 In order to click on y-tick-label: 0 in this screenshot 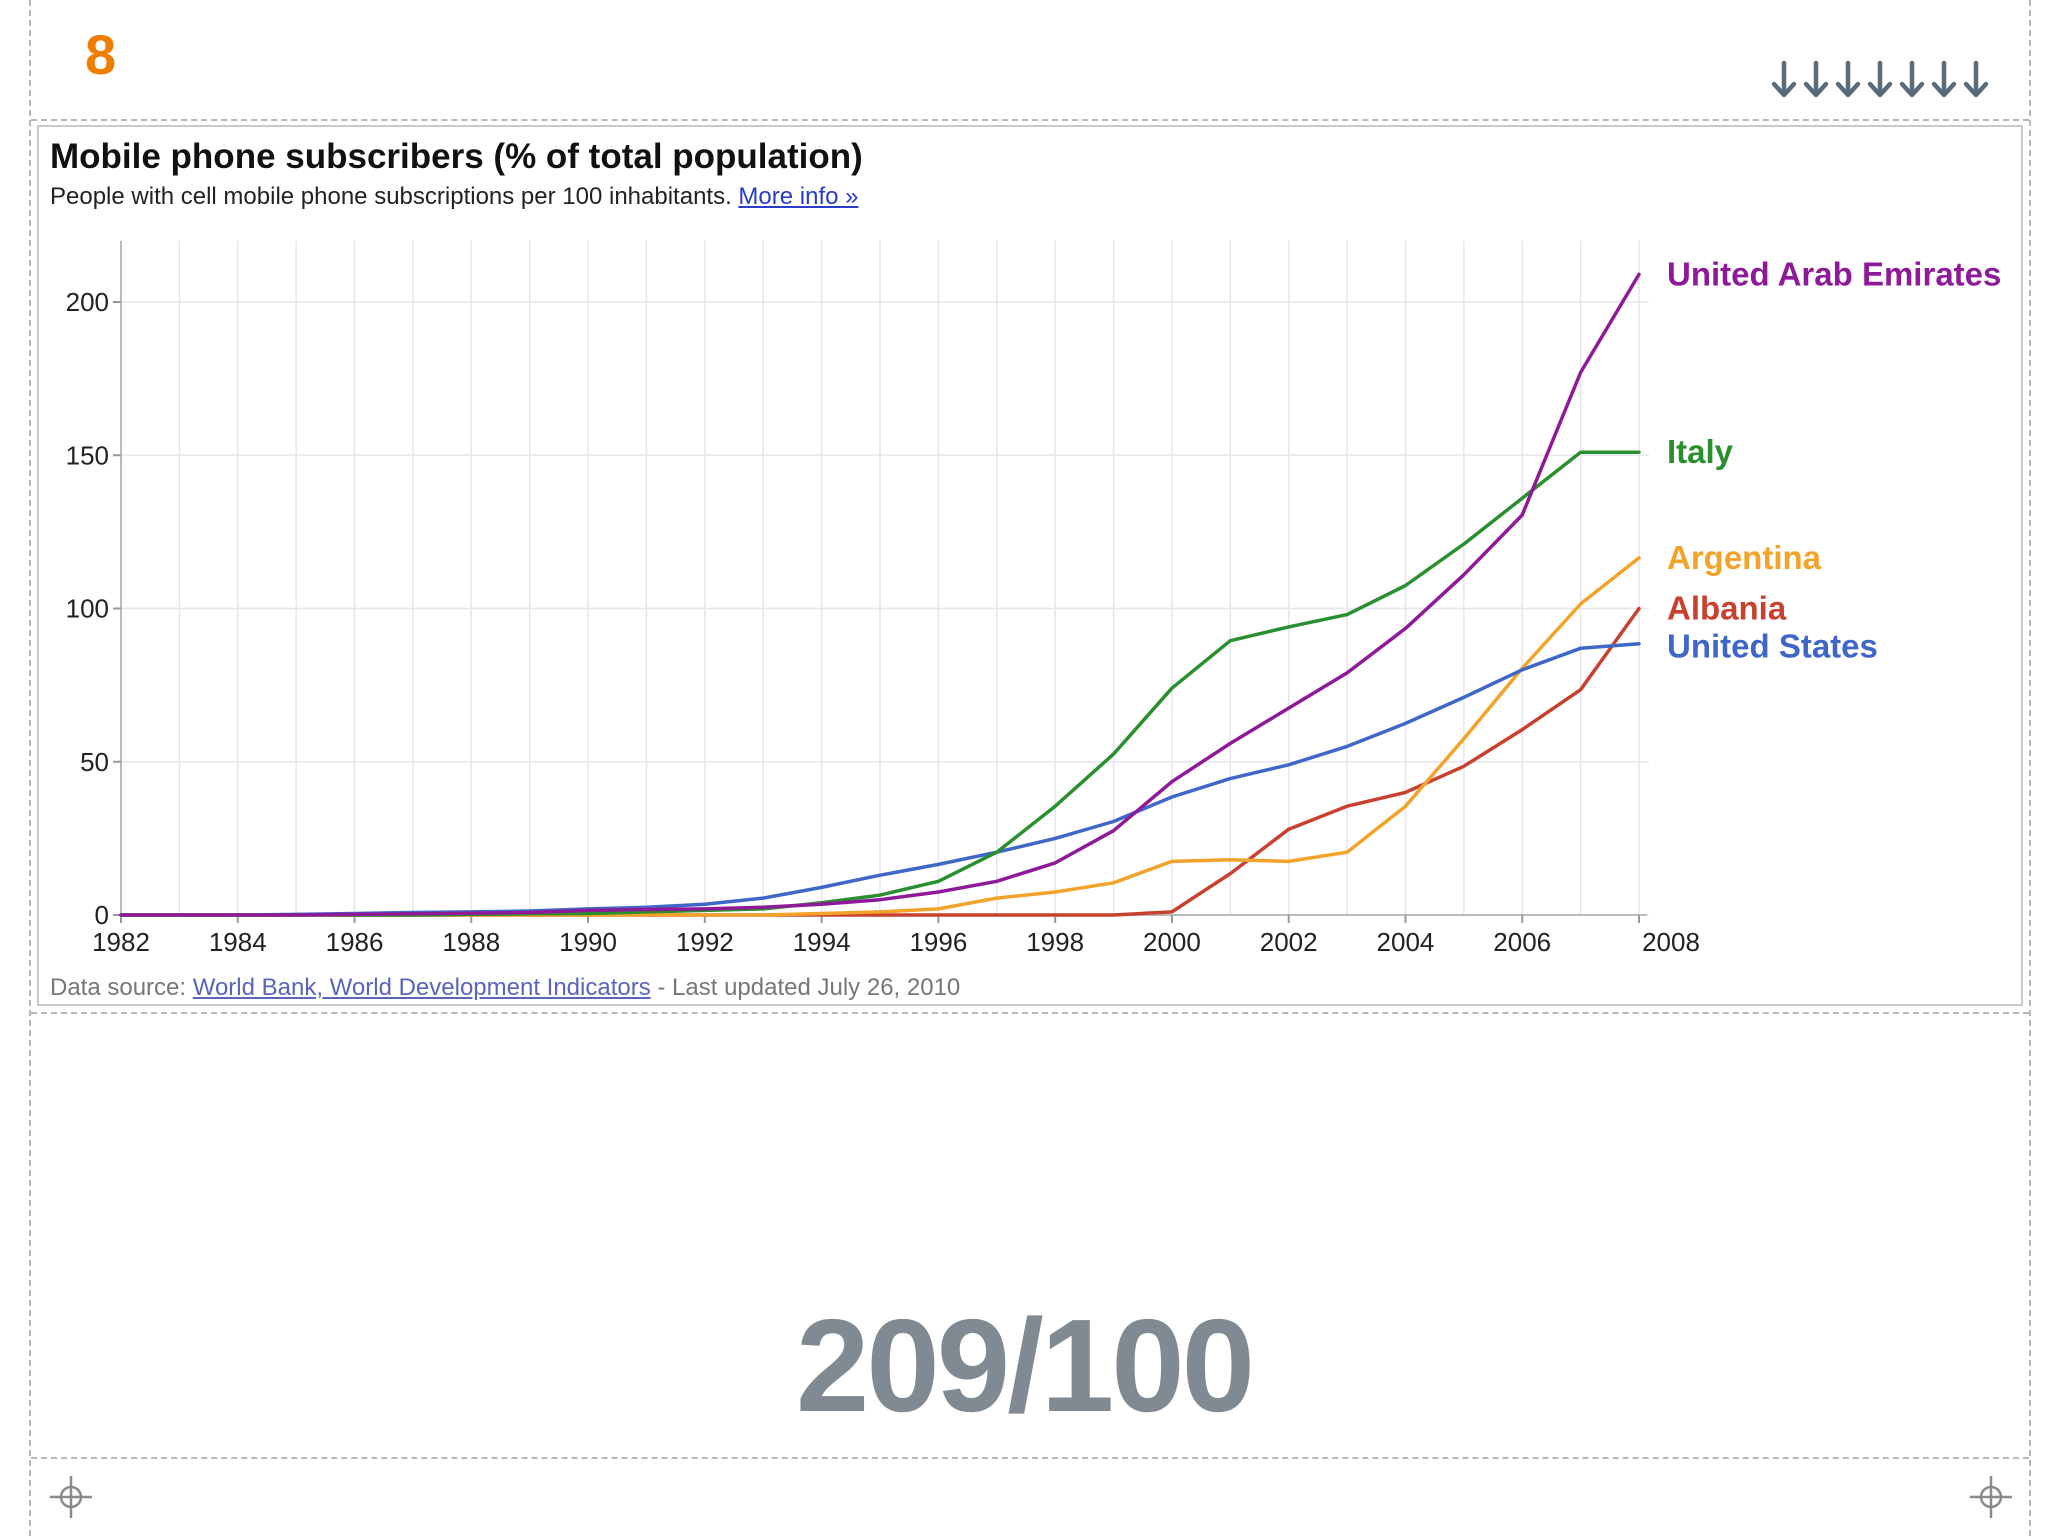, I will do `click(102, 915)`.